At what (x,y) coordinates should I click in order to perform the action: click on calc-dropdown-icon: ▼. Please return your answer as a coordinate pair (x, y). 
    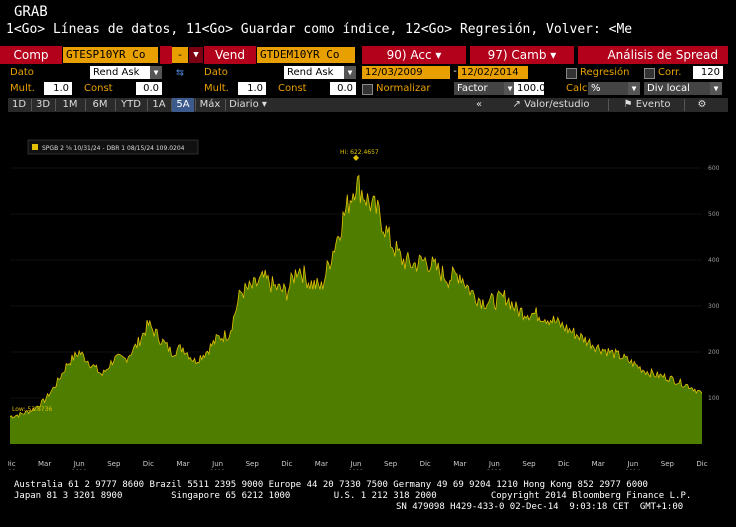
    Looking at the image, I should click on (634, 88).